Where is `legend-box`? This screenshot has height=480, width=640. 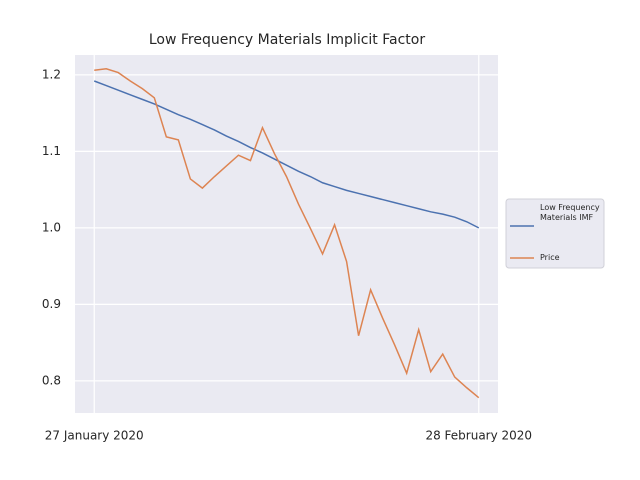
legend-box is located at coordinates (555, 233).